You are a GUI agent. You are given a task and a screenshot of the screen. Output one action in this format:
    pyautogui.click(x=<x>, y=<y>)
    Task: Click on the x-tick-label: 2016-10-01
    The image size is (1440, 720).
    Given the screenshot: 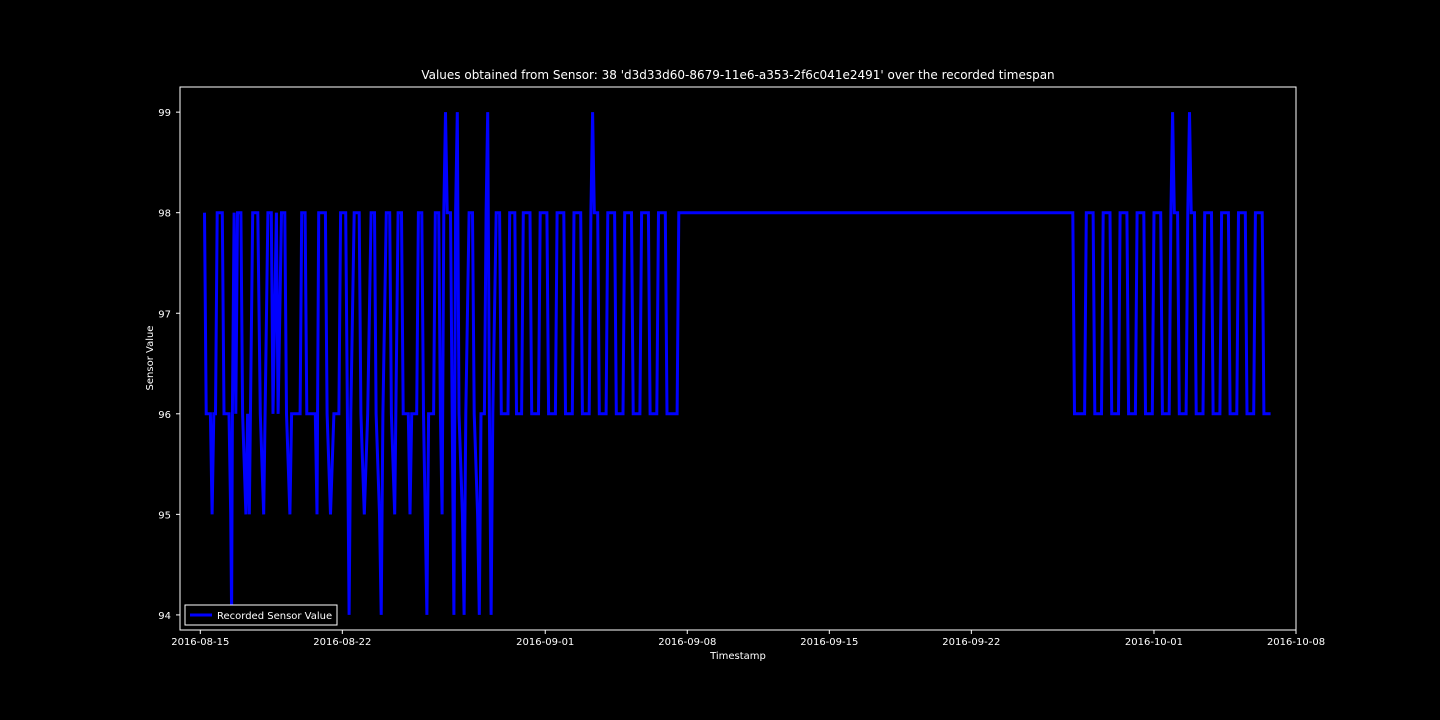 What is the action you would take?
    pyautogui.click(x=1154, y=642)
    